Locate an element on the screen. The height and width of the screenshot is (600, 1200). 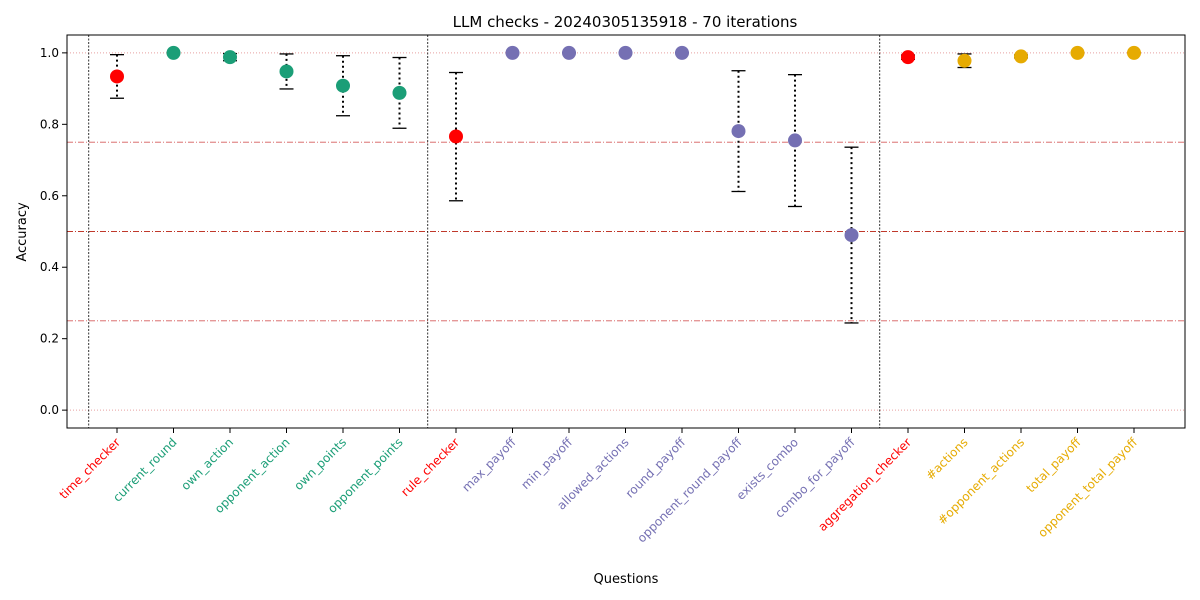
point-current_round is located at coordinates (173, 52).